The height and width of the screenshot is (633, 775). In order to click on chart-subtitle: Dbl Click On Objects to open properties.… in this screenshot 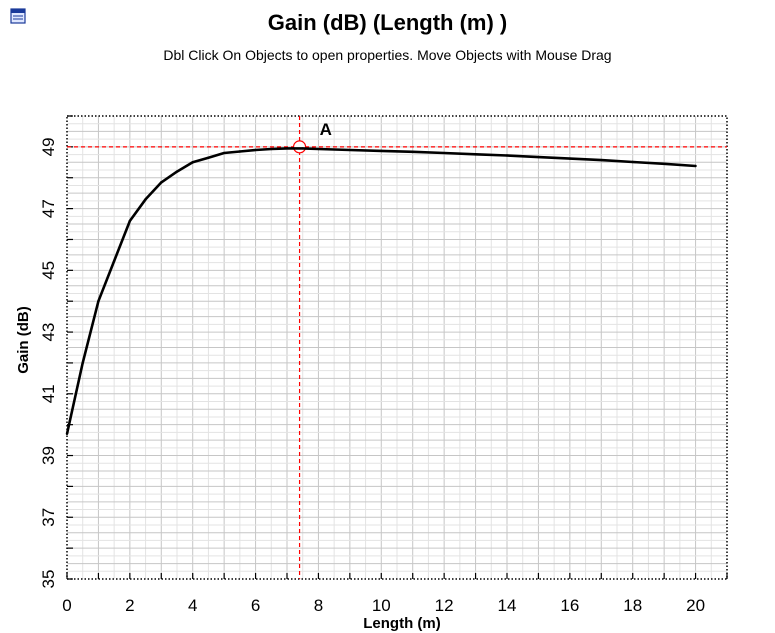, I will do `click(387, 55)`.